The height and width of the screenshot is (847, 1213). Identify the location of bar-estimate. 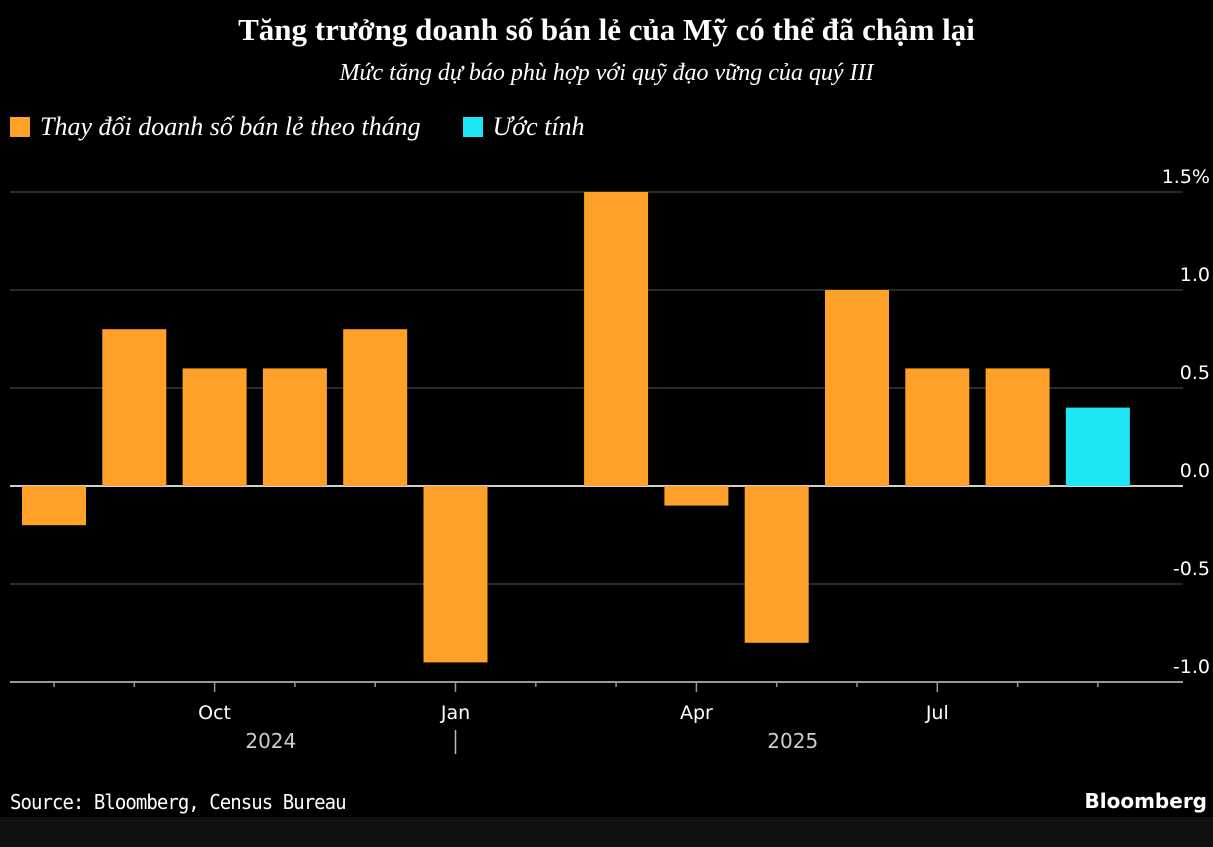
(1097, 446).